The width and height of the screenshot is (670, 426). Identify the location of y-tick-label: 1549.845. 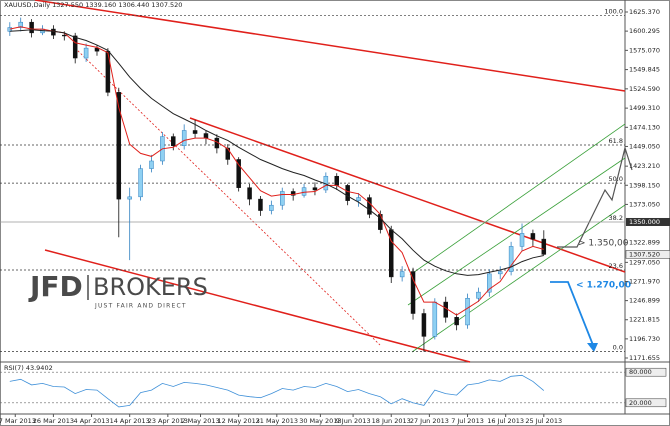
(644, 70).